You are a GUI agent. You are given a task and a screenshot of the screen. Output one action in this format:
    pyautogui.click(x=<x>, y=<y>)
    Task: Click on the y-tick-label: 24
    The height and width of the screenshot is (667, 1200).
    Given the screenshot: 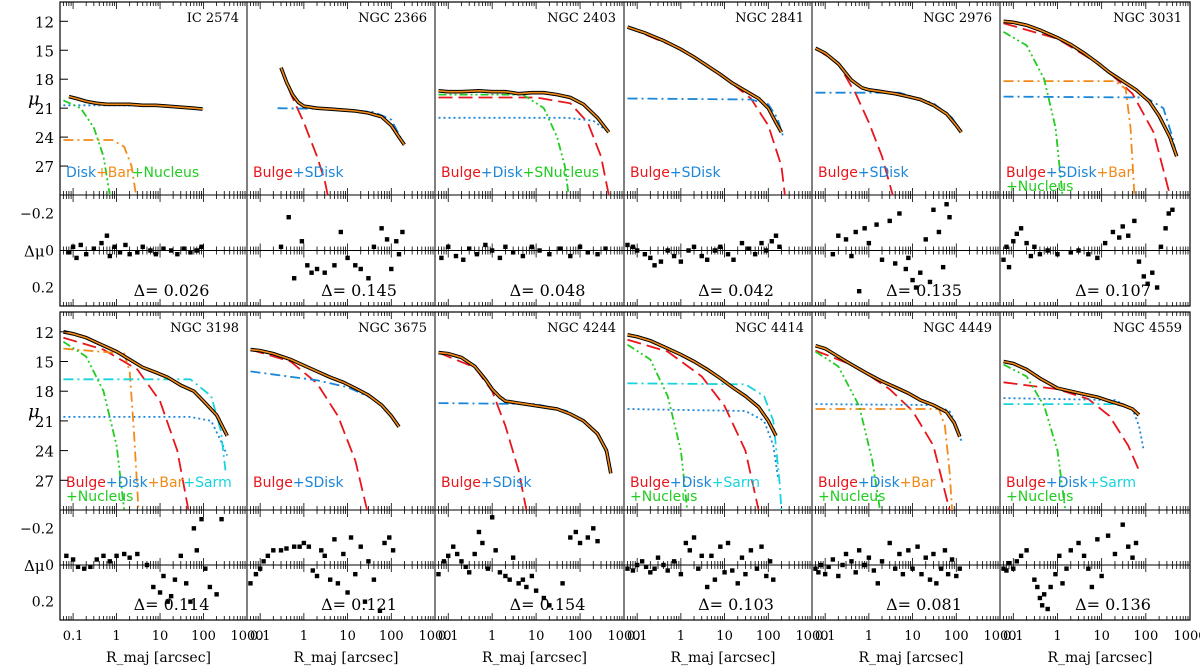 What is the action you would take?
    pyautogui.click(x=44, y=138)
    